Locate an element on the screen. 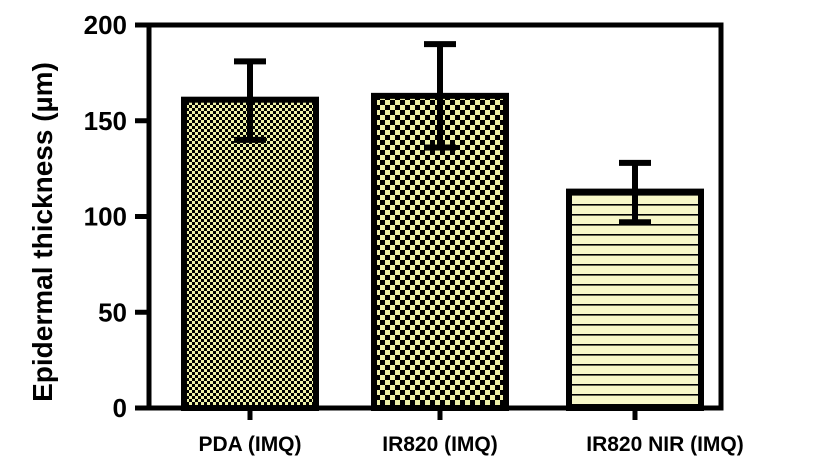 The height and width of the screenshot is (465, 826). y-tick-label: 100 is located at coordinates (105, 217).